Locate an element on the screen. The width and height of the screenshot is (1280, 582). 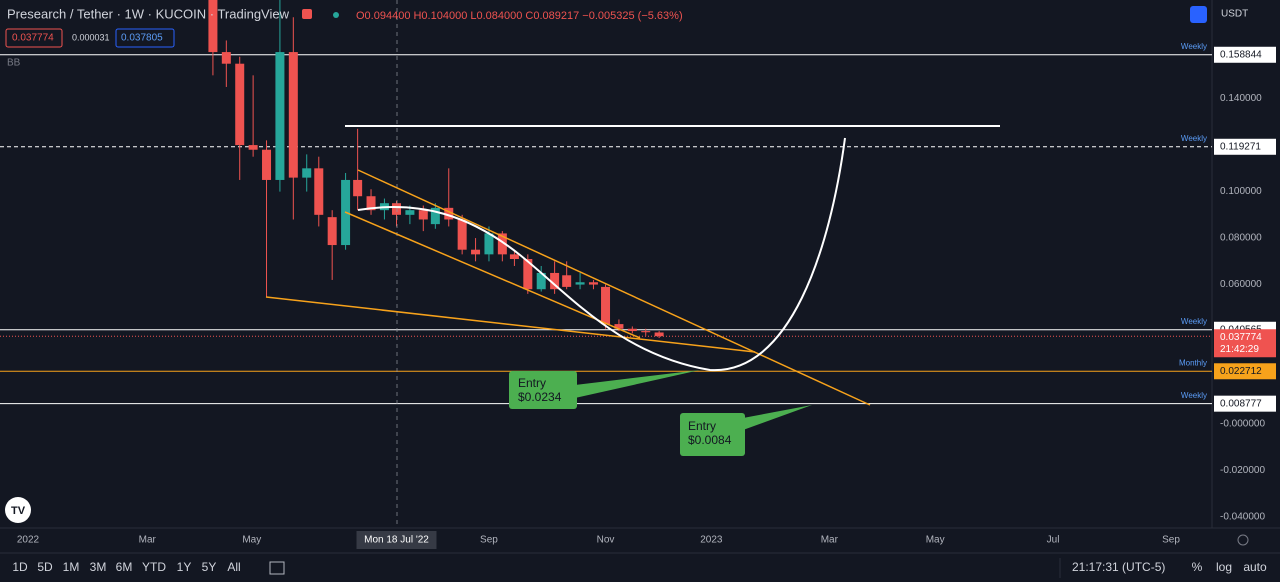
bid-box is located at coordinates (34, 38).